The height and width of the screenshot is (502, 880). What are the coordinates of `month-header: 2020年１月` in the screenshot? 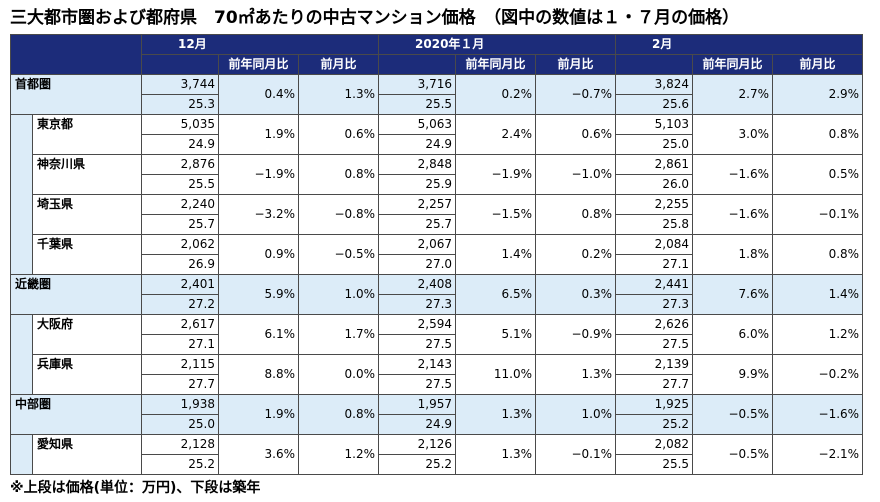 It's located at (497, 44).